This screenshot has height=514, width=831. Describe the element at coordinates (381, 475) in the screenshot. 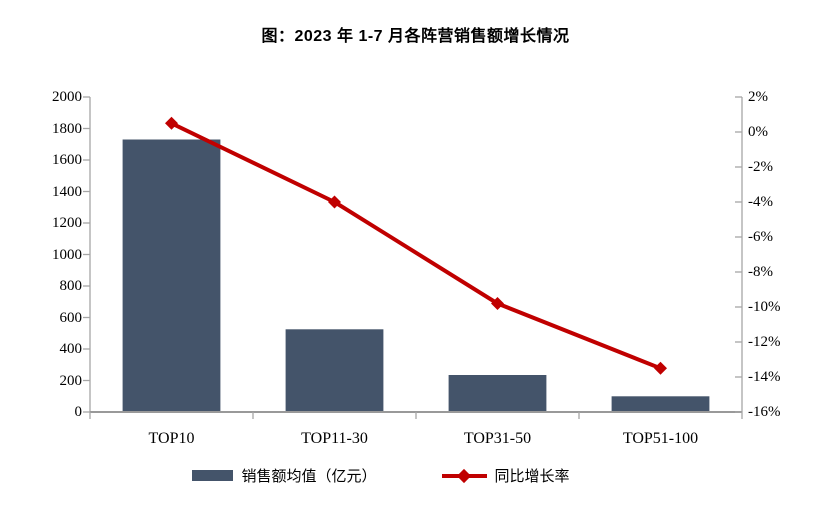

I see `legend: 销售额均值（亿元） 同比增长率` at that location.